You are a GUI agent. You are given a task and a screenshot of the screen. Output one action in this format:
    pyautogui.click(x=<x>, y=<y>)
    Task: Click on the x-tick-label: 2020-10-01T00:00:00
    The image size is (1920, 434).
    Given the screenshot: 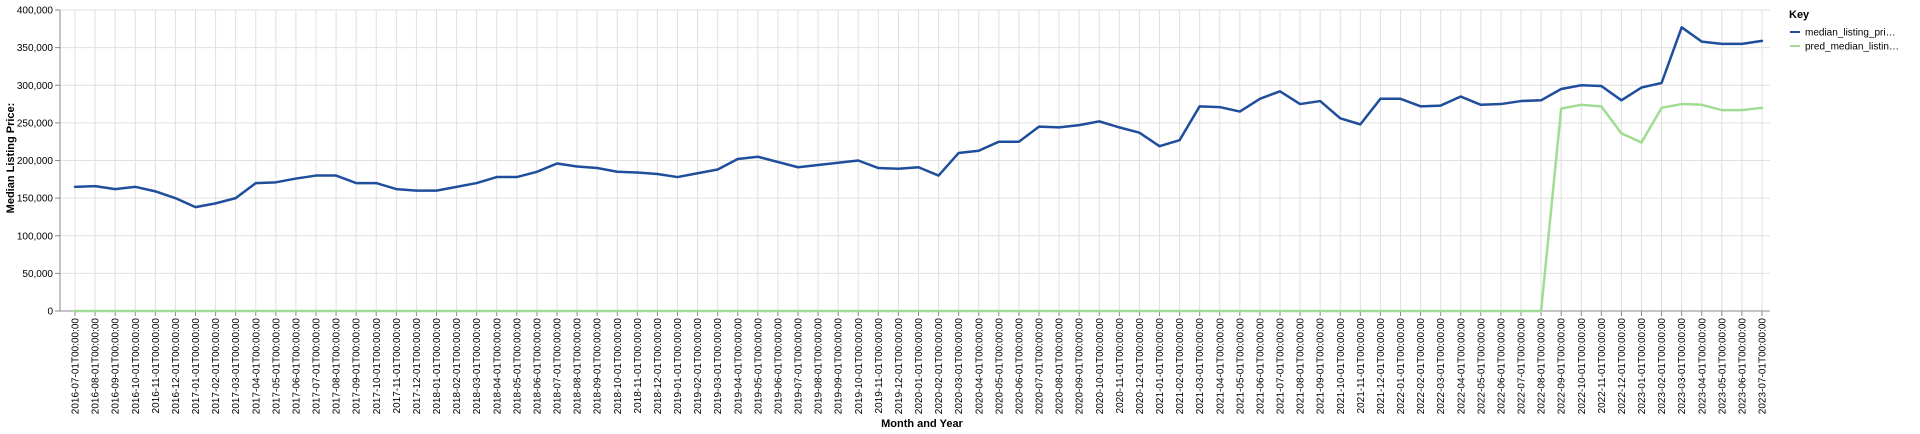 What is the action you would take?
    pyautogui.click(x=1100, y=366)
    